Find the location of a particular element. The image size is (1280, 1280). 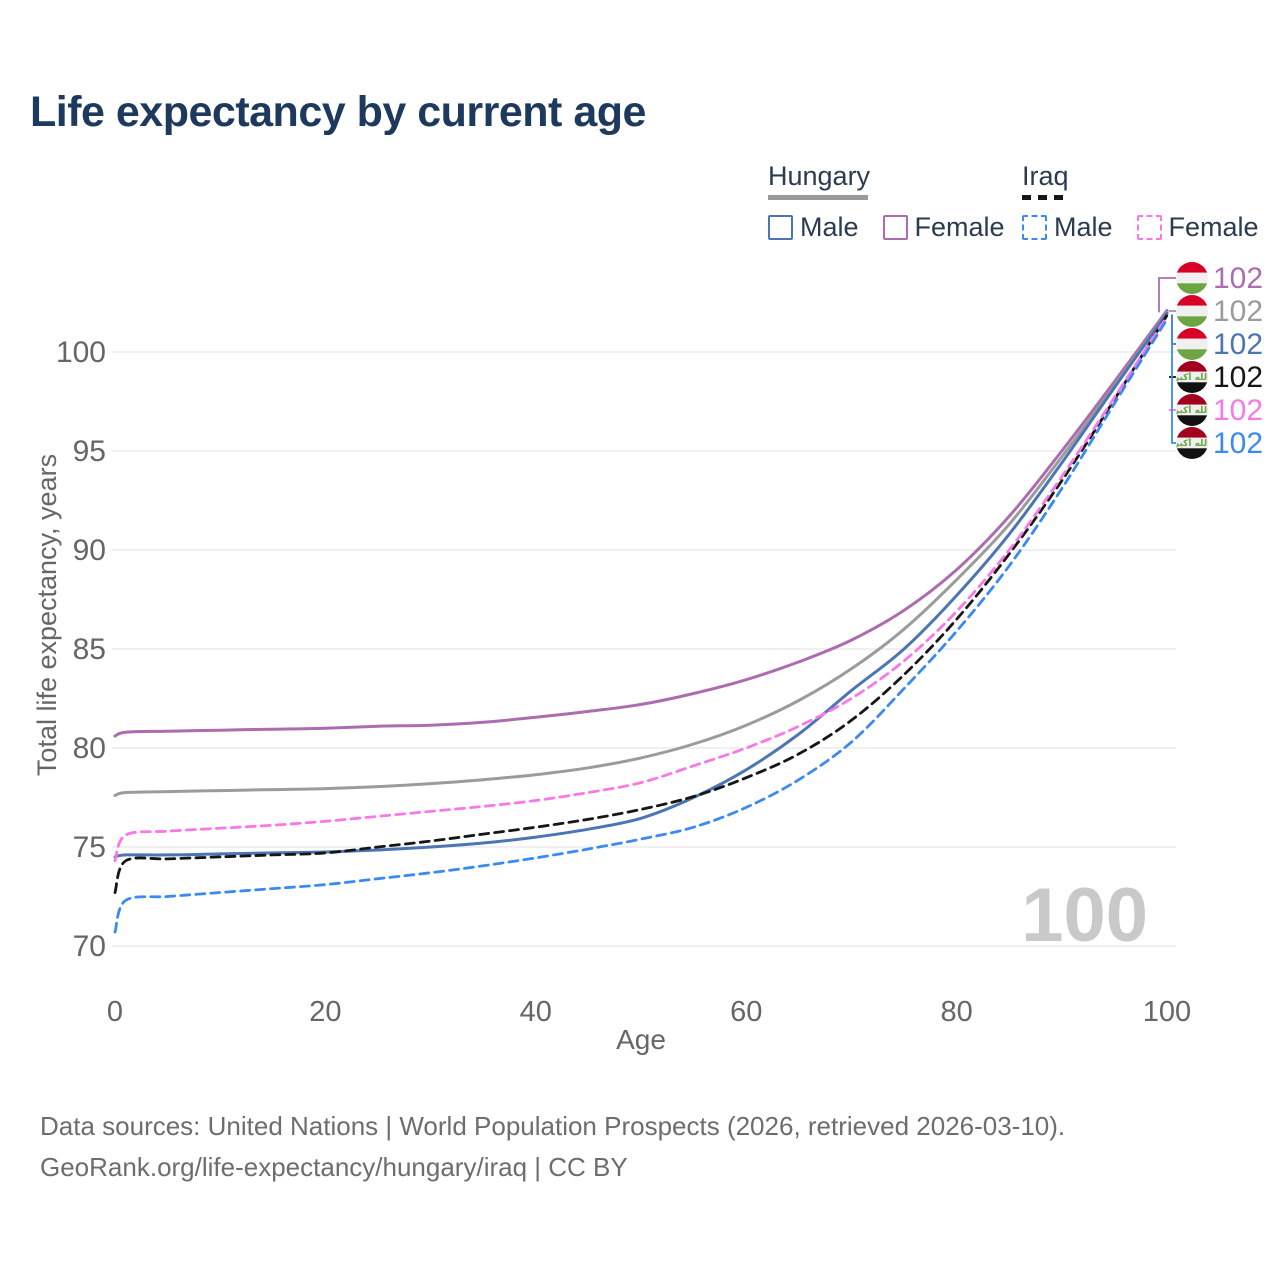

y-tick-label-80: 80 is located at coordinates (89, 748).